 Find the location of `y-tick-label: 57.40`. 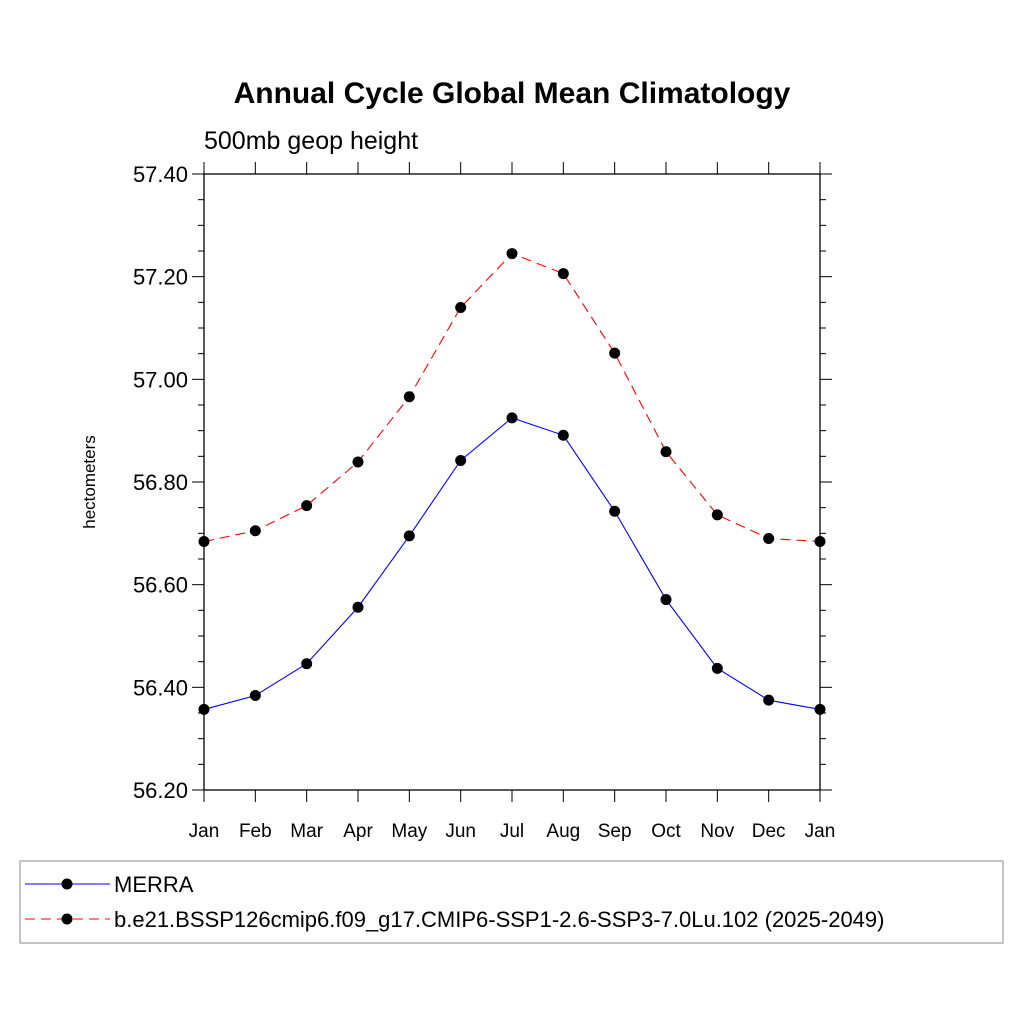

y-tick-label: 57.40 is located at coordinates (160, 174).